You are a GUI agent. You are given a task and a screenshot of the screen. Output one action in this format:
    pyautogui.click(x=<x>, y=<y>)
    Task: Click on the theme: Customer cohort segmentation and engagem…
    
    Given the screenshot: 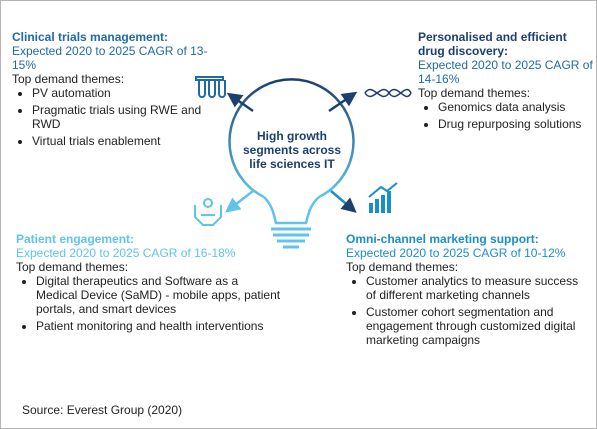 What is the action you would take?
    pyautogui.click(x=478, y=326)
    